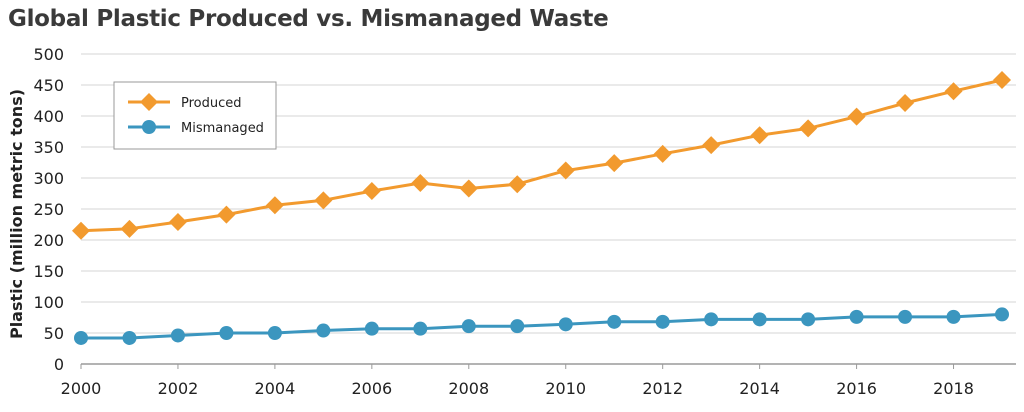  I want to click on x-tick-label: 2000, so click(81, 388).